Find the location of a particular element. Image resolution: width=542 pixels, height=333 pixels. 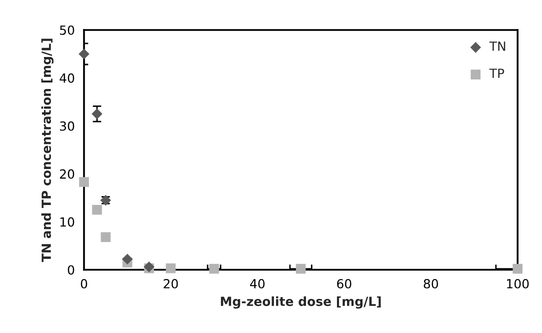

y-axis-title: TN and TP concentration [mg/L] is located at coordinates (47, 150).